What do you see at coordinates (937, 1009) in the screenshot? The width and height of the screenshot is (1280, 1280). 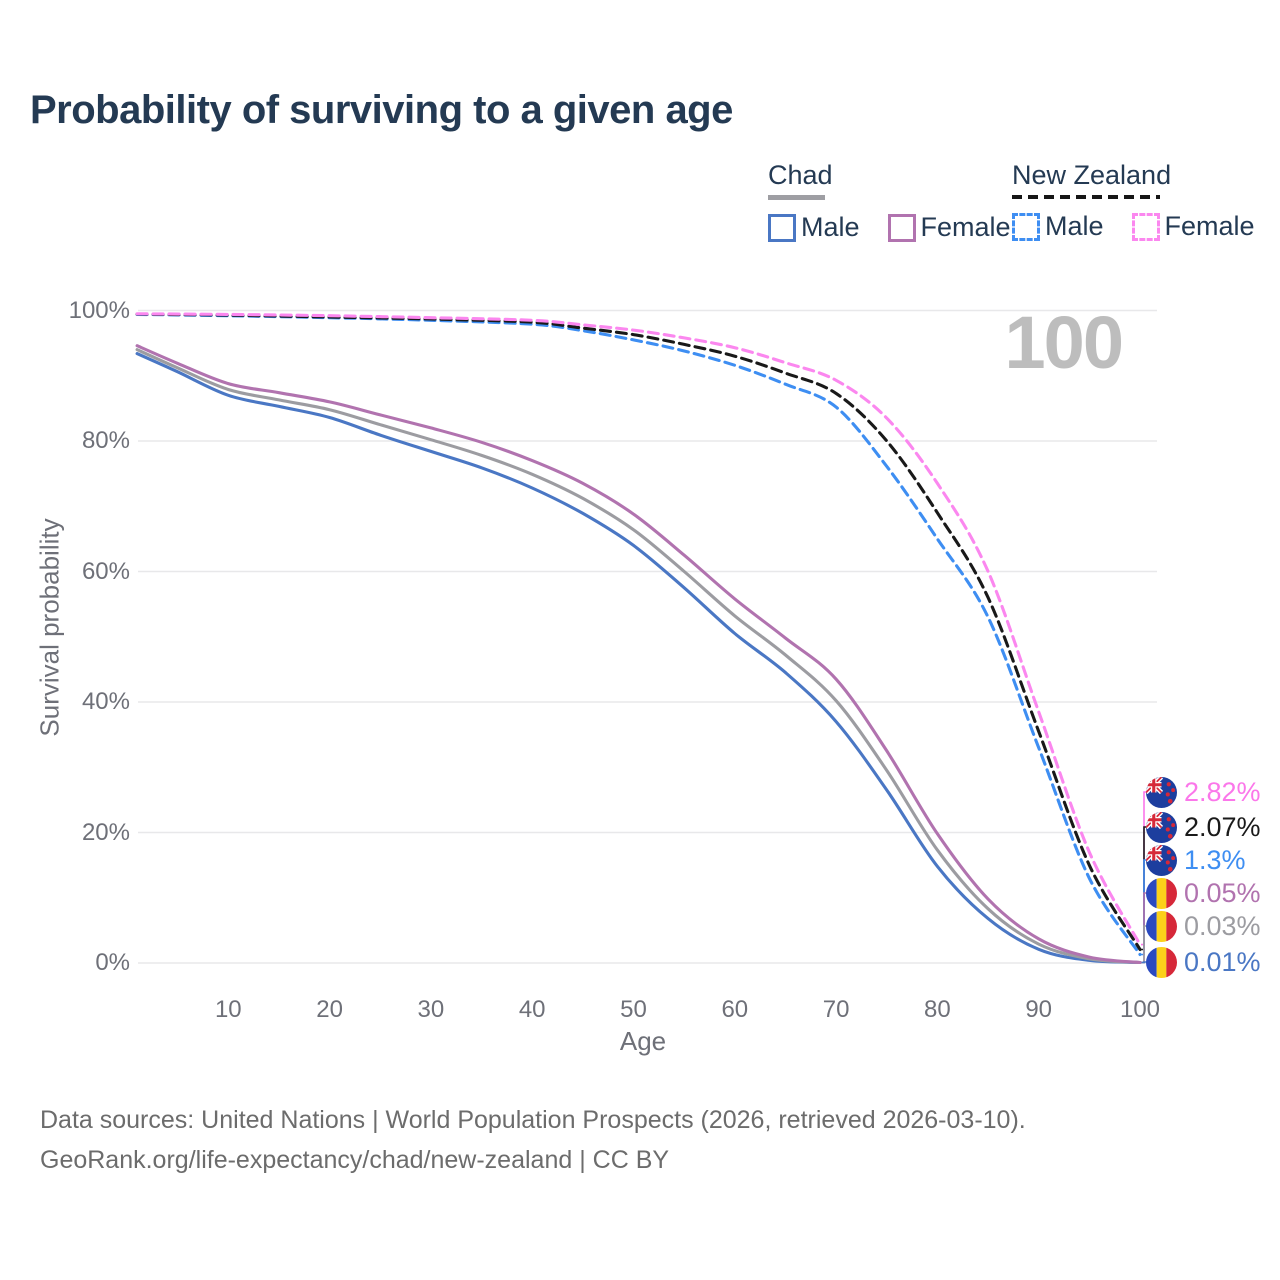 I see `x-tick-80: 80` at bounding box center [937, 1009].